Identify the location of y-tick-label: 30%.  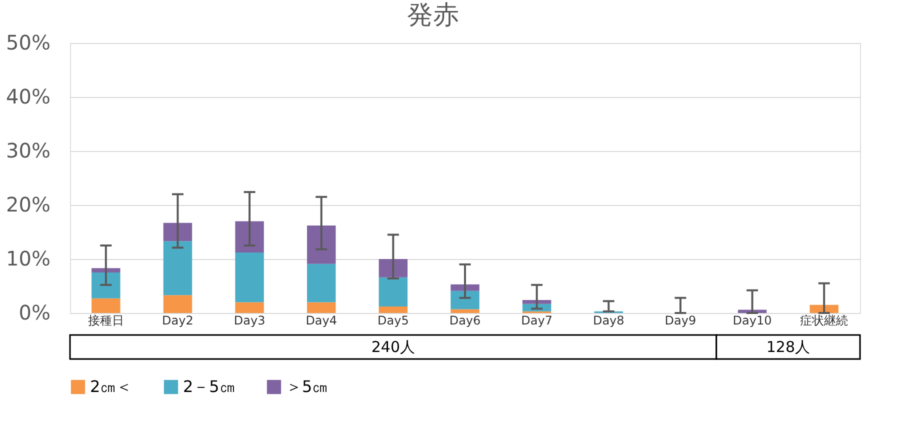
(28, 150).